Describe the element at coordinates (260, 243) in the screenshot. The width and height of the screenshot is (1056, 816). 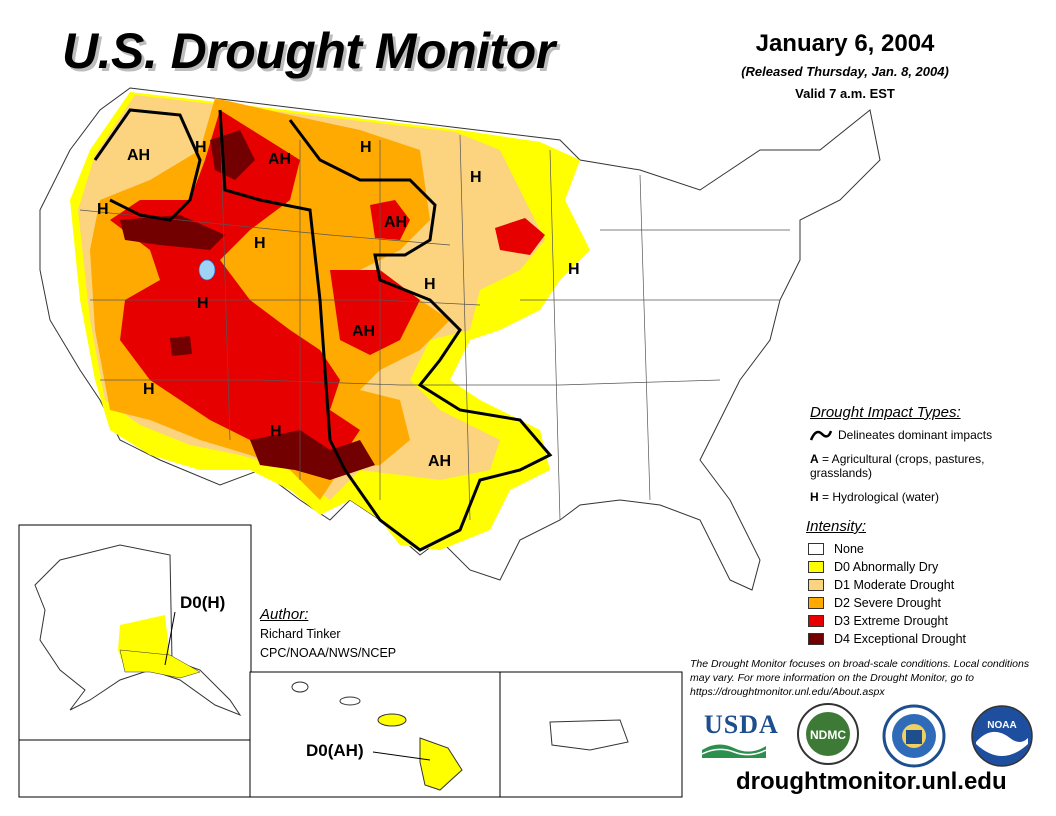
I see `label-h-5: H` at that location.